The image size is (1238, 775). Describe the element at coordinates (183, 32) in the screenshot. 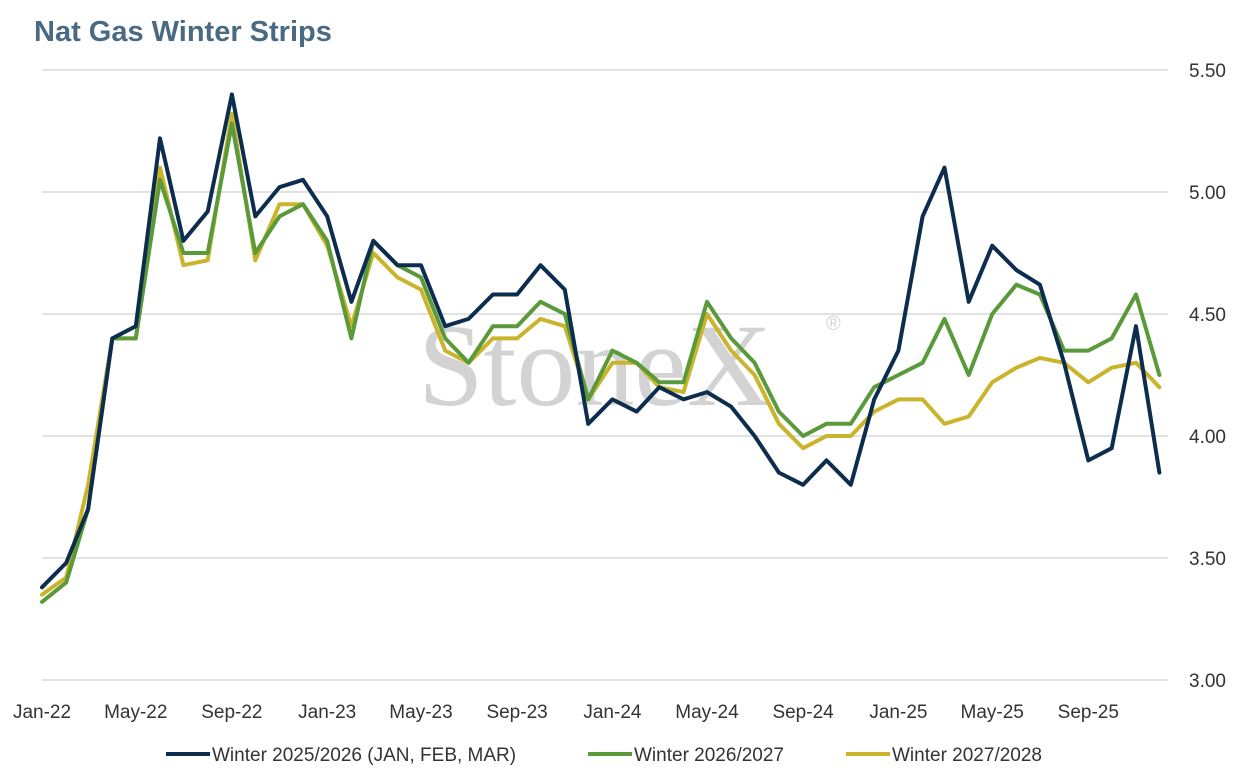

I see `chart-title: Nat Gas Winter Strips` at that location.